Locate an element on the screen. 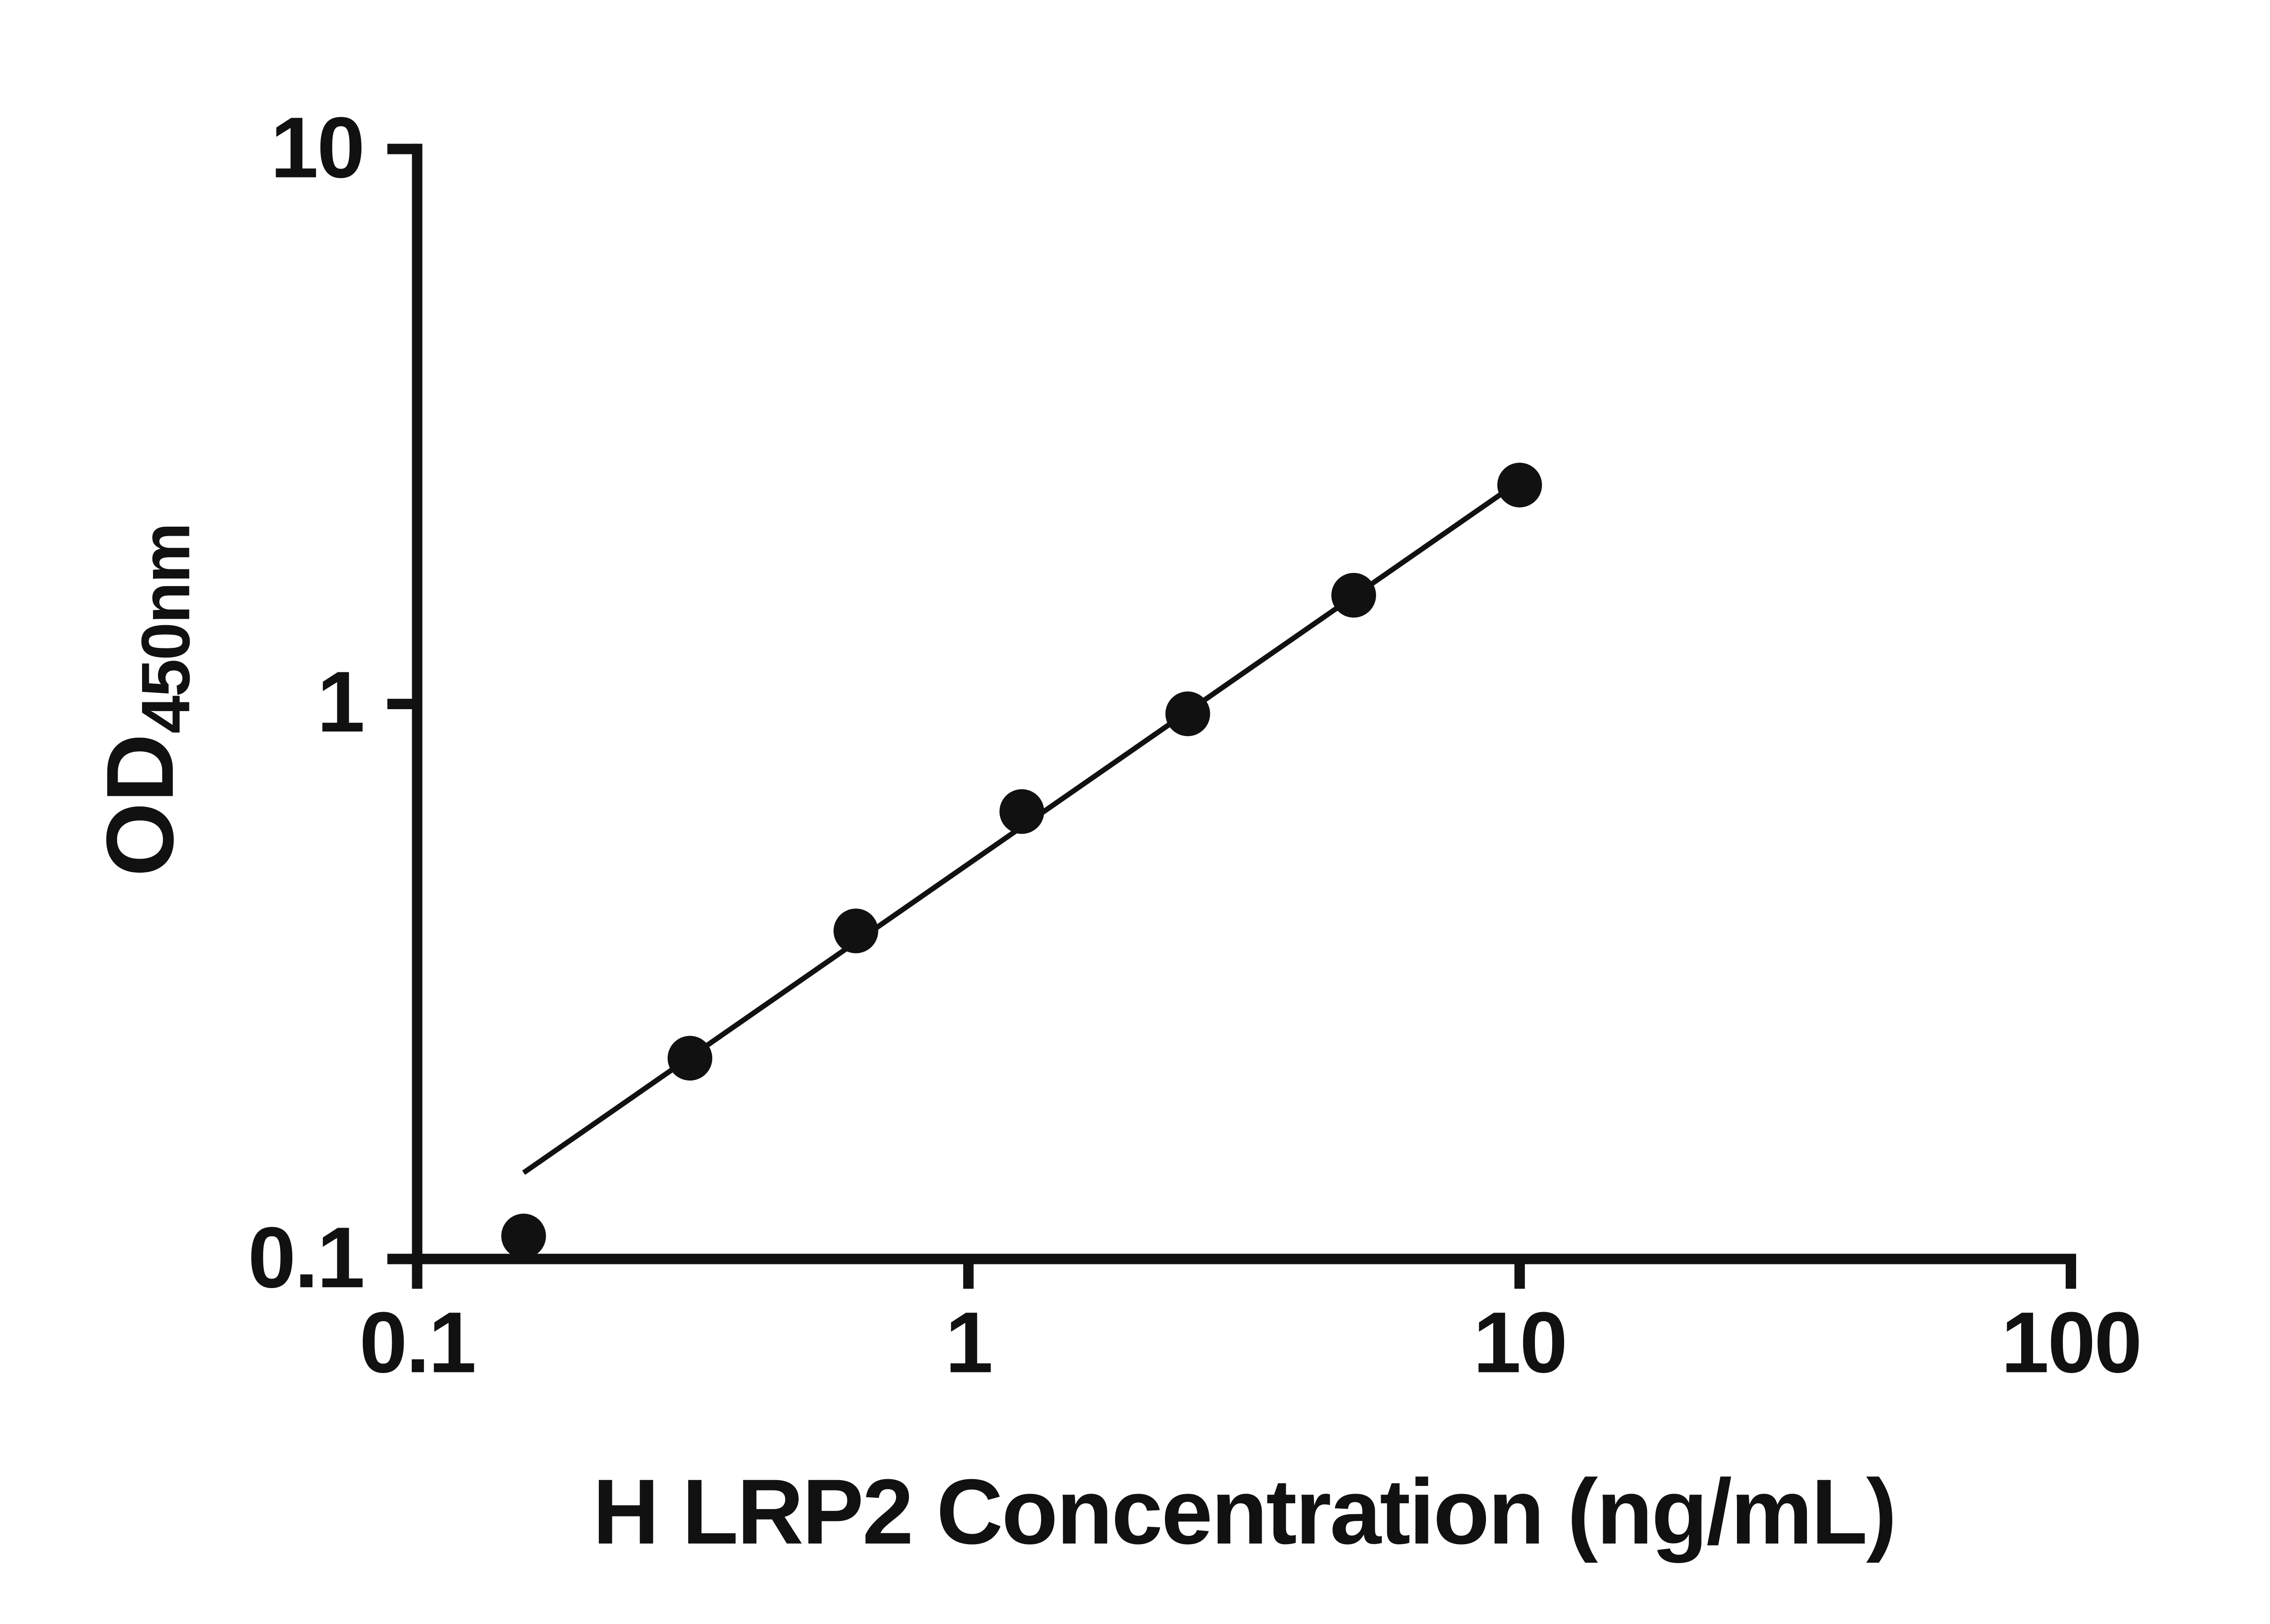 This screenshot has height=1624, width=2270. y-tick-label: 10 is located at coordinates (317, 148).